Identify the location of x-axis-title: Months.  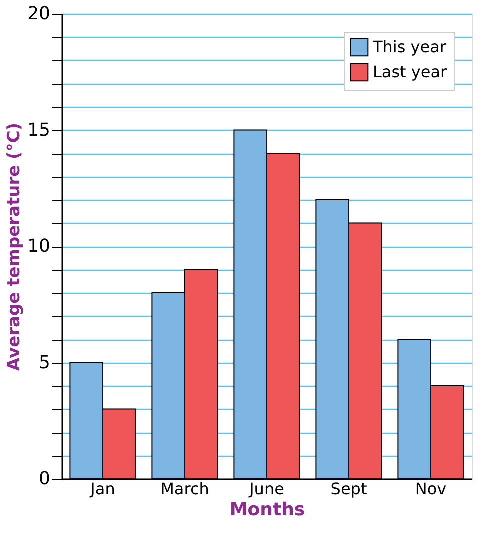
(268, 510).